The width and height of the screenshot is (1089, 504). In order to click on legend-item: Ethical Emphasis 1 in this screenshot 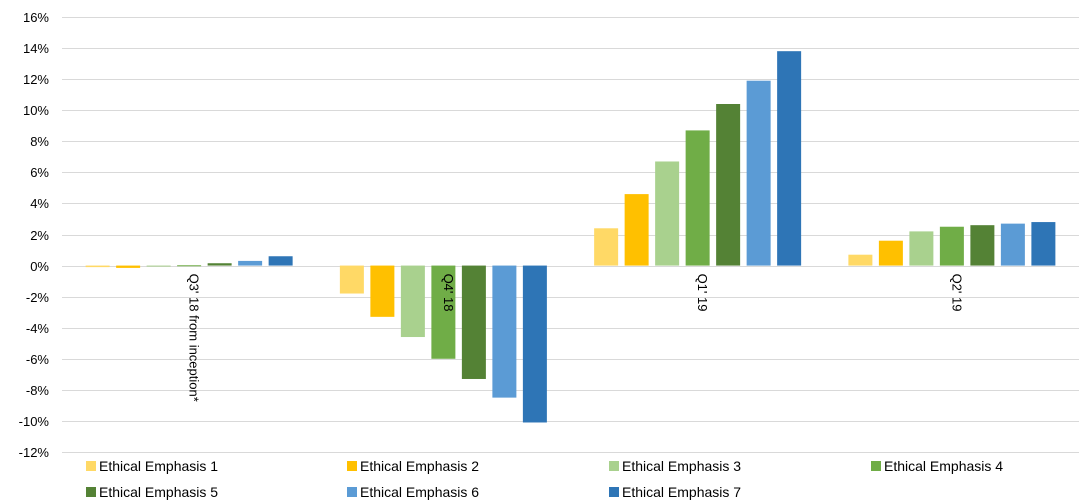, I will do `click(152, 466)`.